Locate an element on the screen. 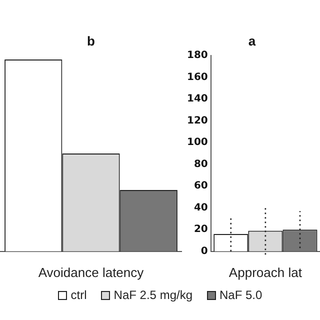 Image resolution: width=320 pixels, height=320 pixels. text: ctrl is located at coordinates (78, 295).